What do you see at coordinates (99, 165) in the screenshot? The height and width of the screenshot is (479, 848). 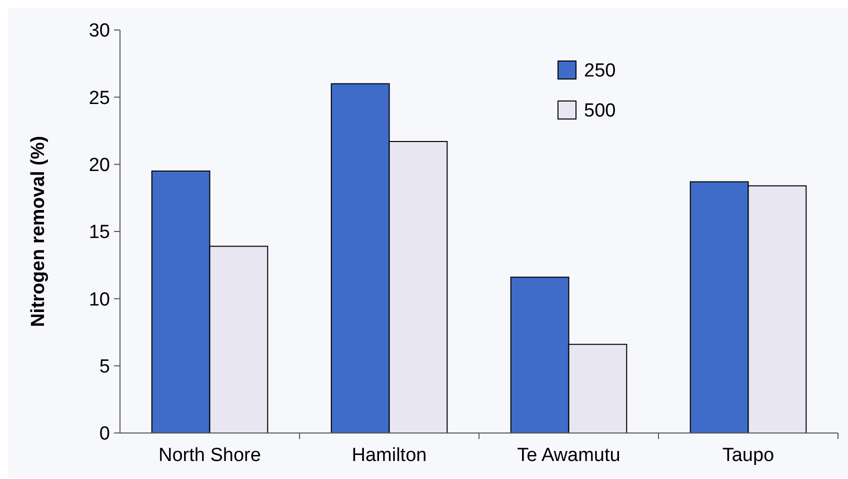 I see `y-tick-label: 20` at bounding box center [99, 165].